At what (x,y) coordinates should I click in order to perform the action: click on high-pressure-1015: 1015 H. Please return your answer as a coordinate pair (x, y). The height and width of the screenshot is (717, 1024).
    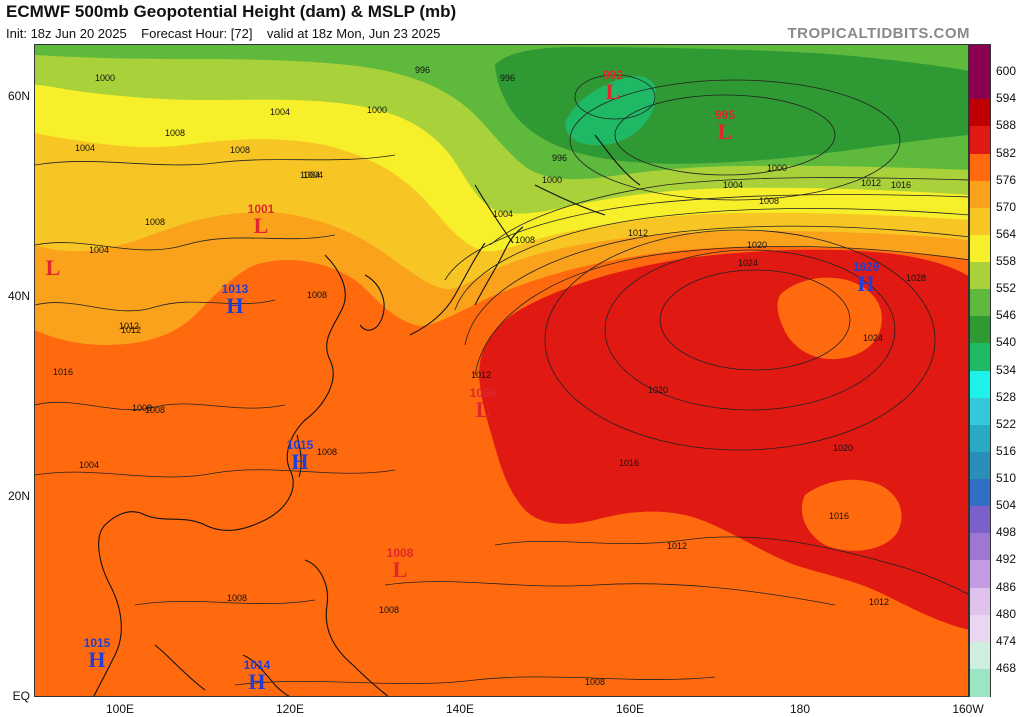
    Looking at the image, I should click on (300, 456).